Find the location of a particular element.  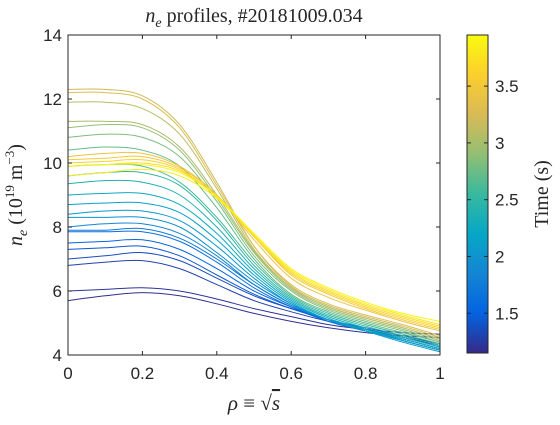

colorbar is located at coordinates (477, 194).